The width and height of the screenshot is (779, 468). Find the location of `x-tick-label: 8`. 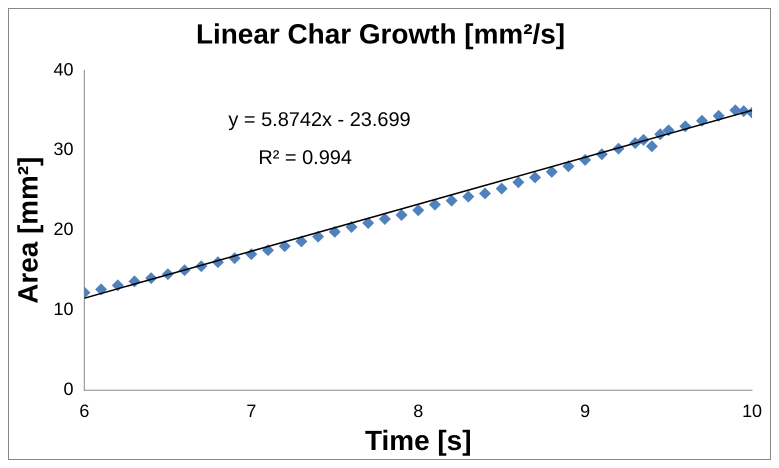

x-tick-label: 8 is located at coordinates (418, 410).